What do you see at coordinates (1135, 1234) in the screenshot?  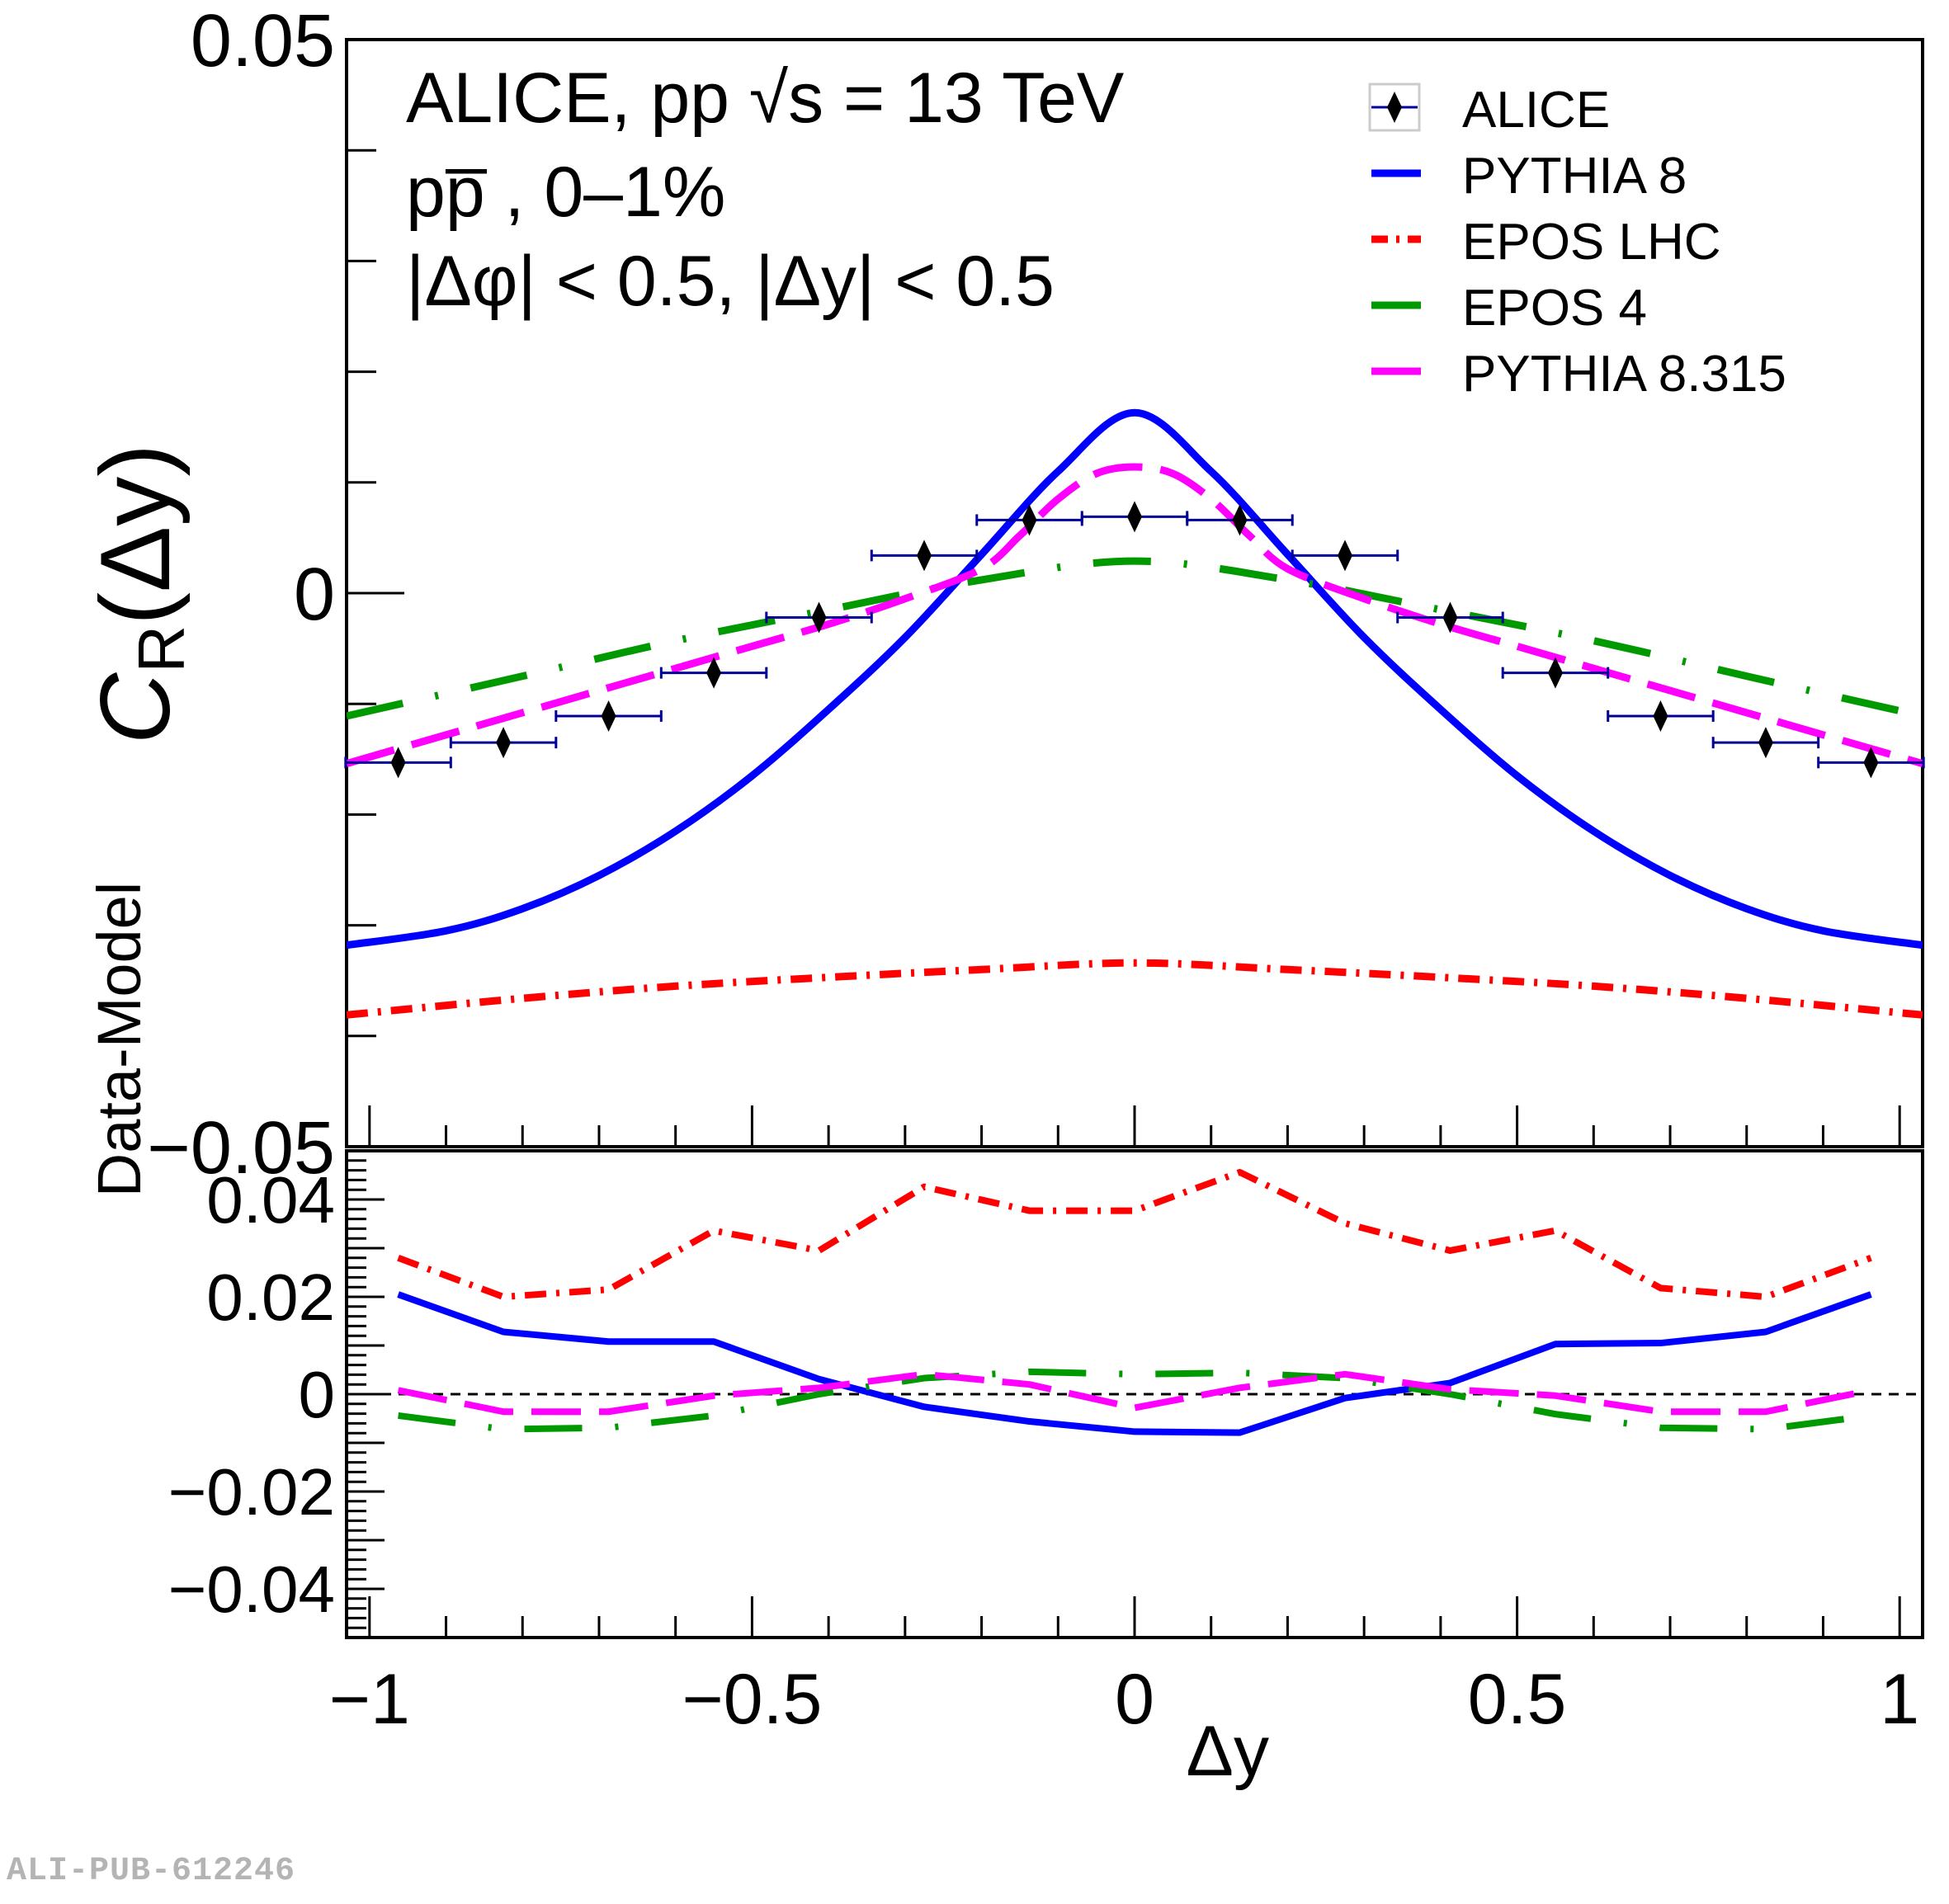 I see `ratio-series-epos-lhc` at bounding box center [1135, 1234].